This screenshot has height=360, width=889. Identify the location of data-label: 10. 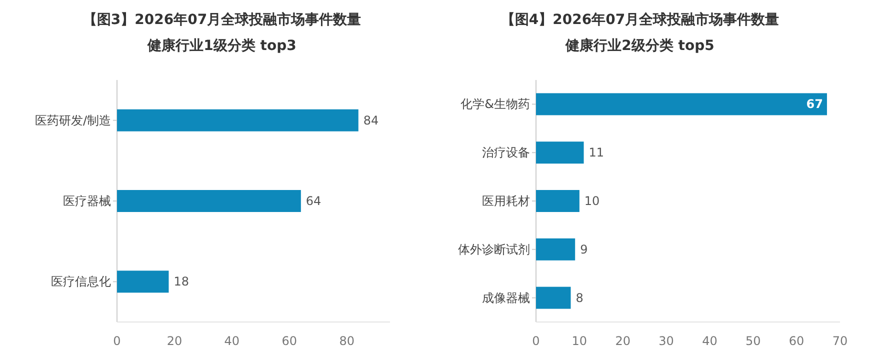
(592, 201).